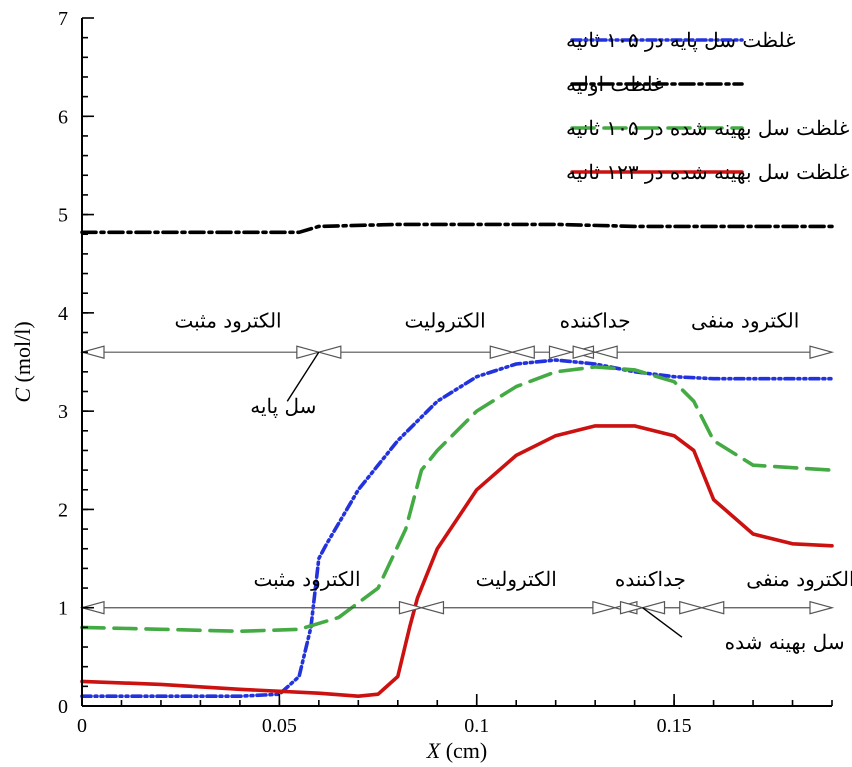 The width and height of the screenshot is (852, 767). Describe the element at coordinates (707, 172) in the screenshot. I see `legend-label-4: غلظت سل بهینه شده در ۱۲۳ ثانیه` at that location.